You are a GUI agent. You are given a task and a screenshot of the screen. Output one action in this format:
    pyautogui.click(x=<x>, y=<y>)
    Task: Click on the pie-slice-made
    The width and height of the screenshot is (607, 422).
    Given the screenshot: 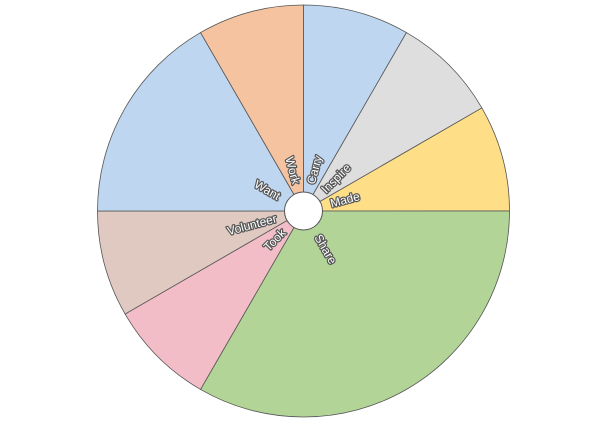 What is the action you would take?
    pyautogui.click(x=406, y=159)
    